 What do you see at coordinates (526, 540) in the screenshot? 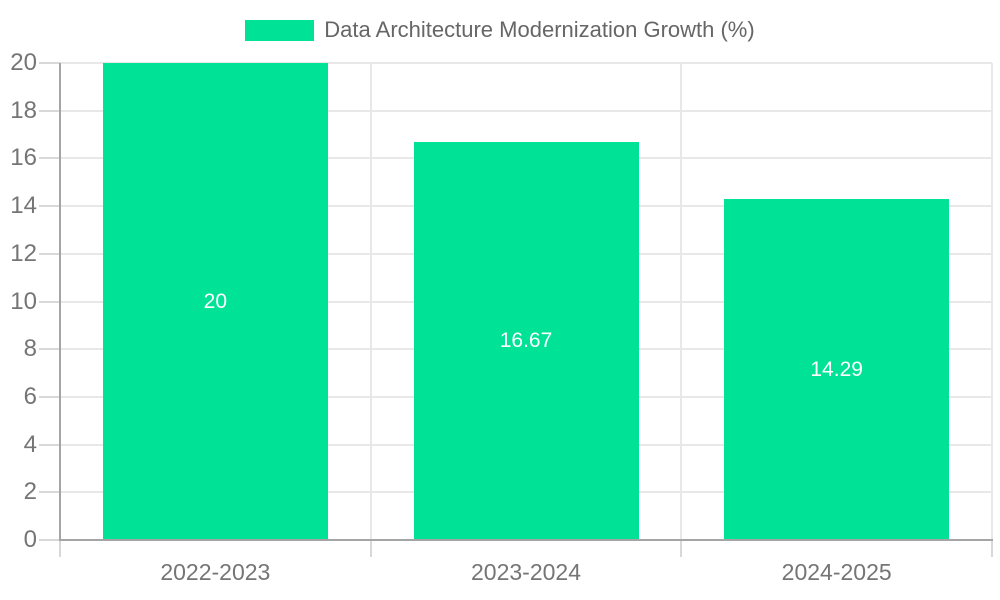
I see `x-axis-line` at bounding box center [526, 540].